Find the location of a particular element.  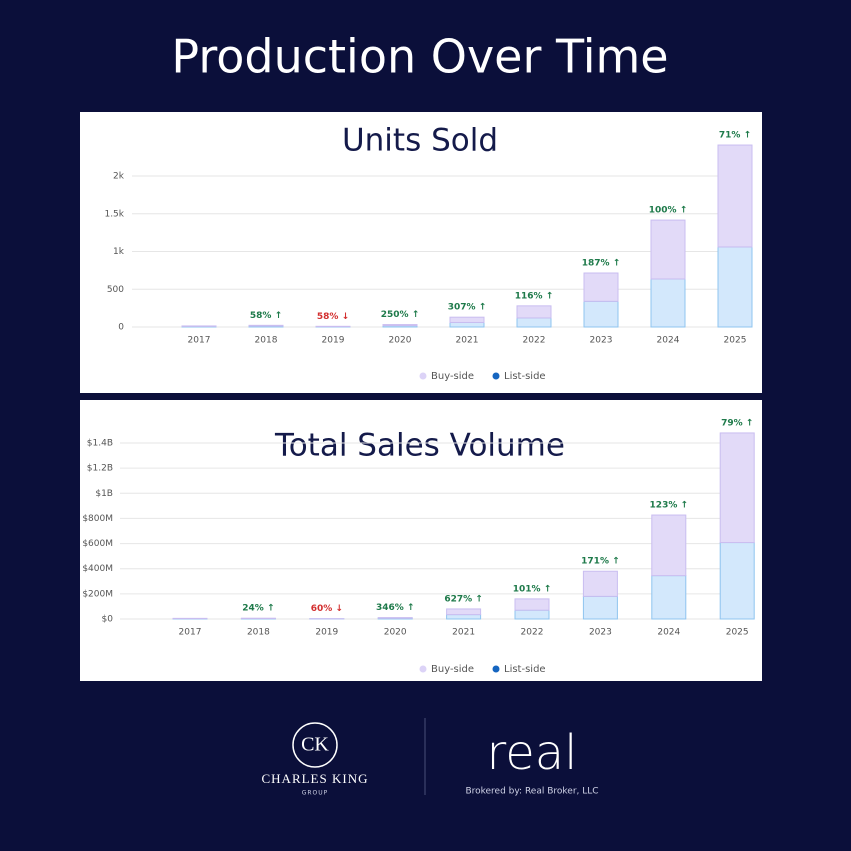

chart-title: Units Sold is located at coordinates (420, 141).